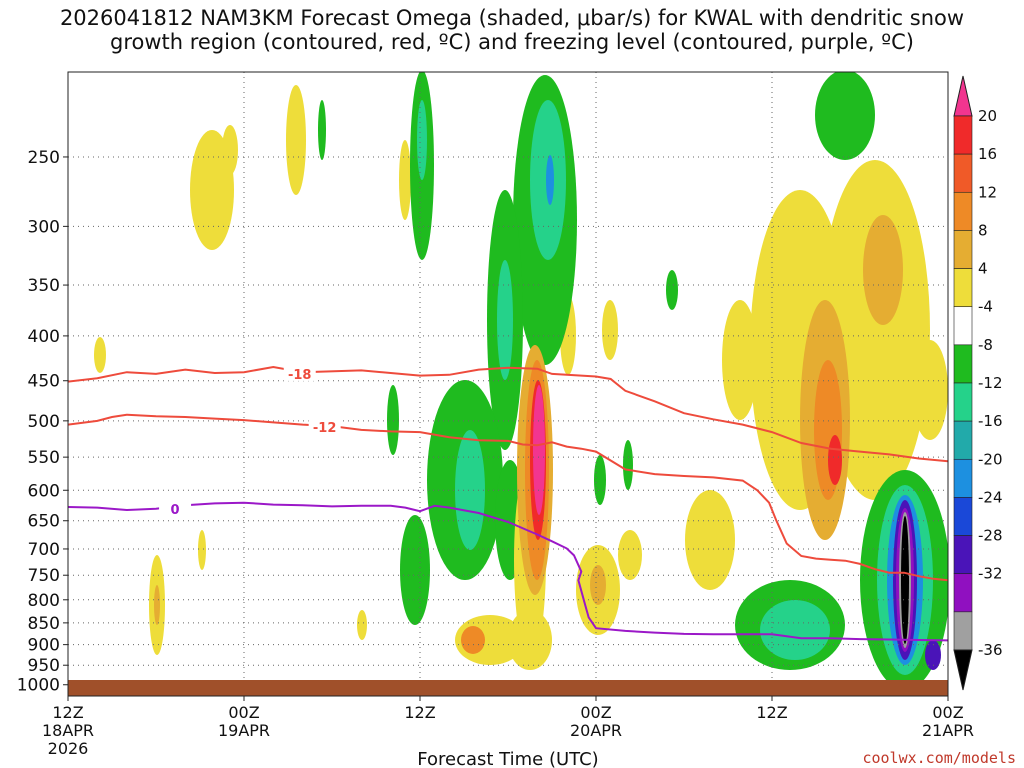 Image resolution: width=1024 pixels, height=768 pixels. Describe the element at coordinates (44, 666) in the screenshot. I see `y-tick-label: 950` at that location.